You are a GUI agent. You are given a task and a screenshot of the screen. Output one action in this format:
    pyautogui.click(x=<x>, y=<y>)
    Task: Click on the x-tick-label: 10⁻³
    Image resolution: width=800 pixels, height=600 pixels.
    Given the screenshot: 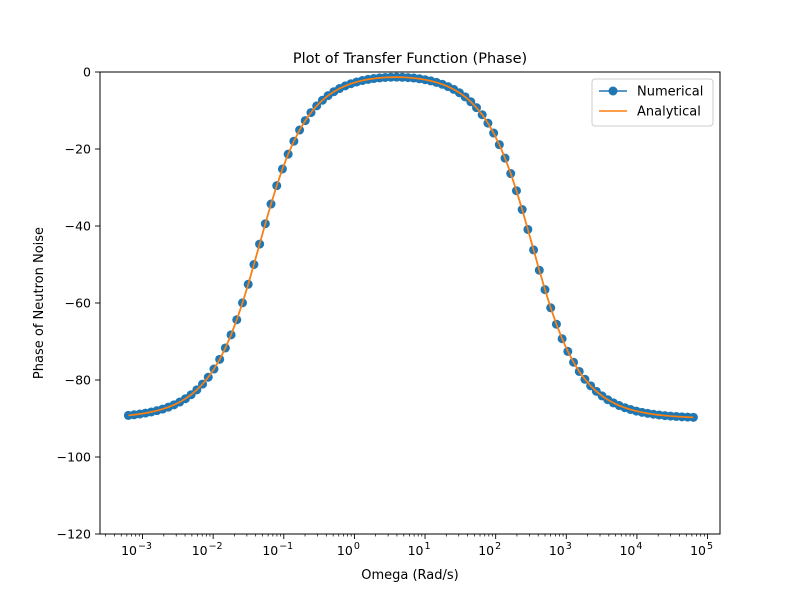 What is the action you would take?
    pyautogui.click(x=136, y=549)
    